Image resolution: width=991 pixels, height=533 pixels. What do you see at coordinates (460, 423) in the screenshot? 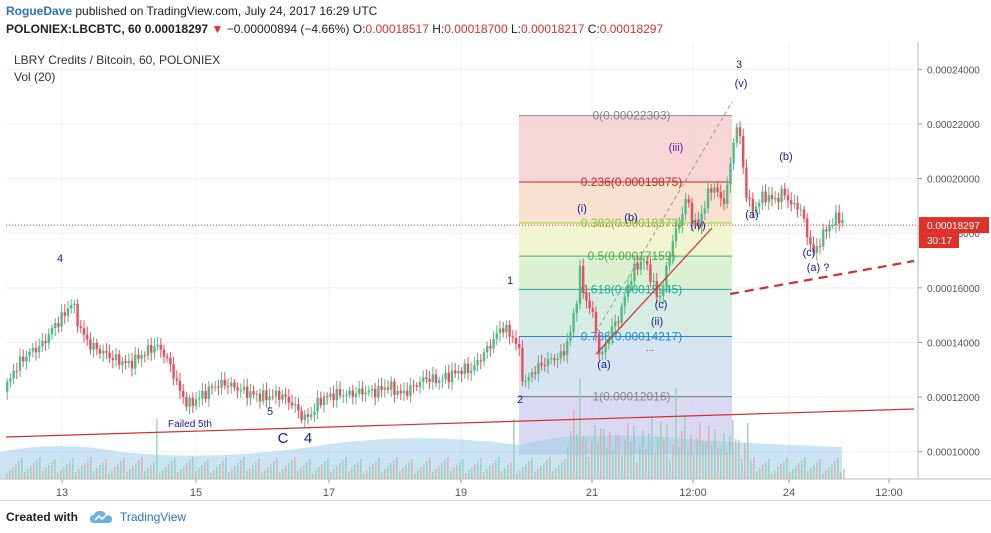
I see `long-trendline` at bounding box center [460, 423].